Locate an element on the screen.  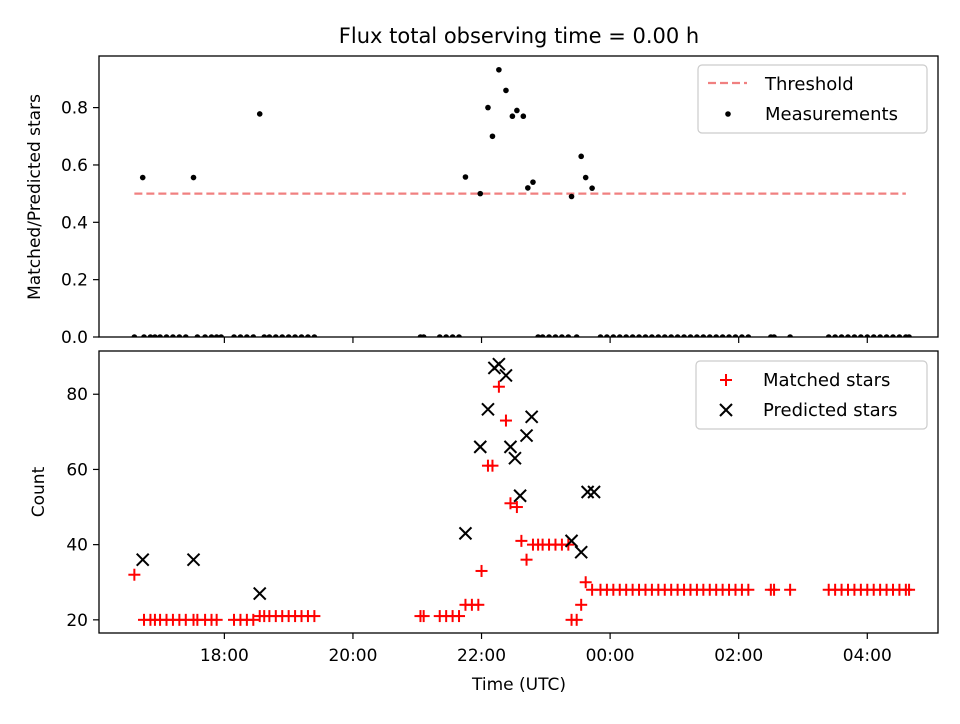
bottom-ytick-label: 40 is located at coordinates (77, 546).